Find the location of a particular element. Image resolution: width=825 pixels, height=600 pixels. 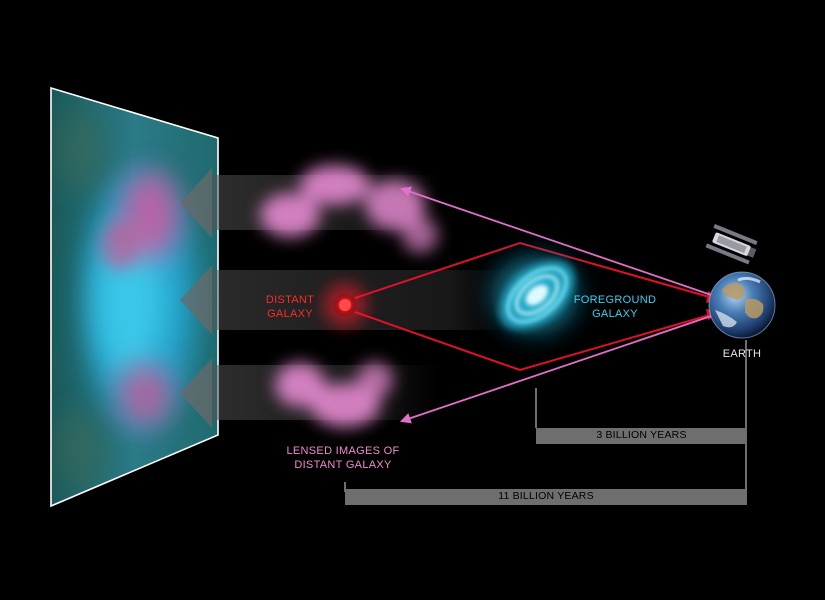

distance-3-billion is located at coordinates (641, 392).